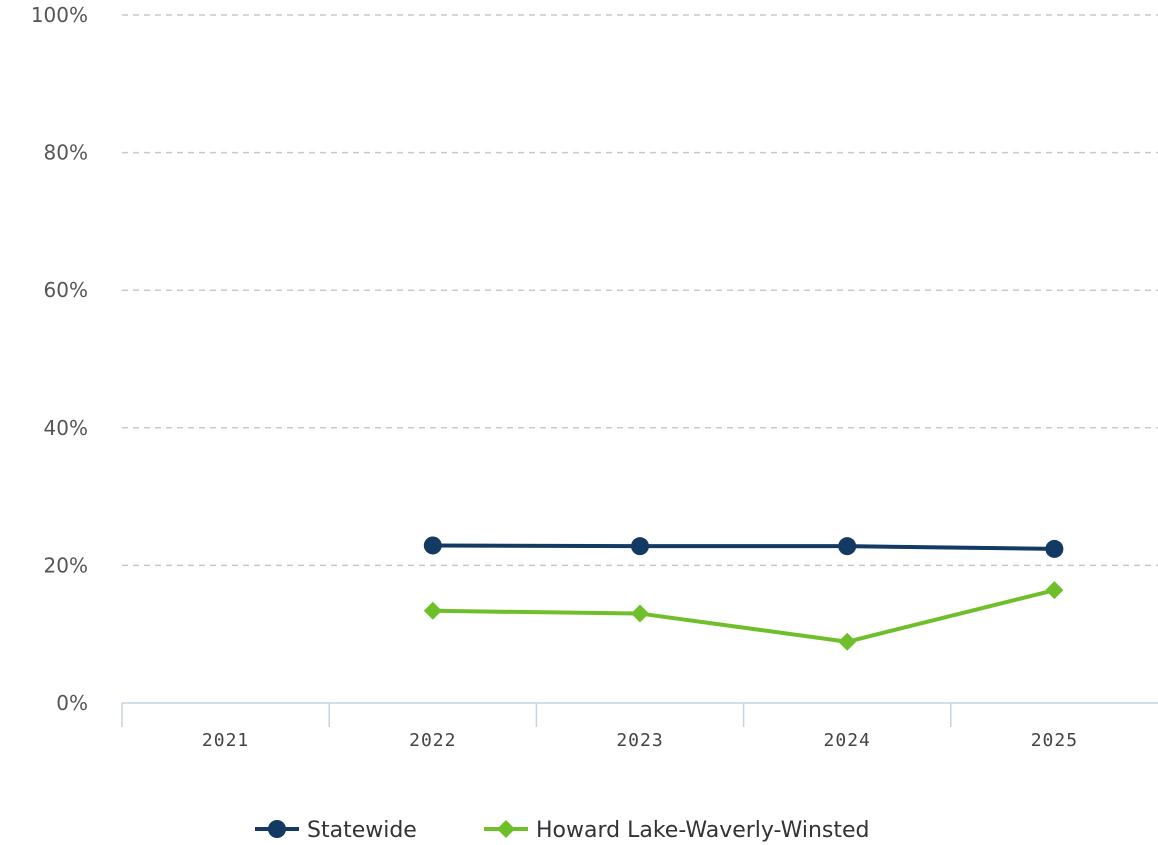 Image resolution: width=1158 pixels, height=845 pixels. I want to click on x-tick-label: 2021, so click(225, 740).